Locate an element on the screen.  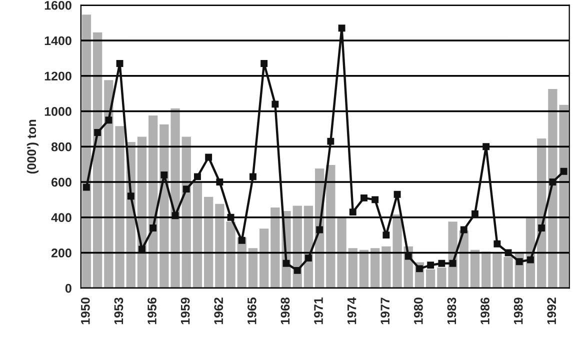
x-tick-label: 1977 is located at coordinates (385, 311).